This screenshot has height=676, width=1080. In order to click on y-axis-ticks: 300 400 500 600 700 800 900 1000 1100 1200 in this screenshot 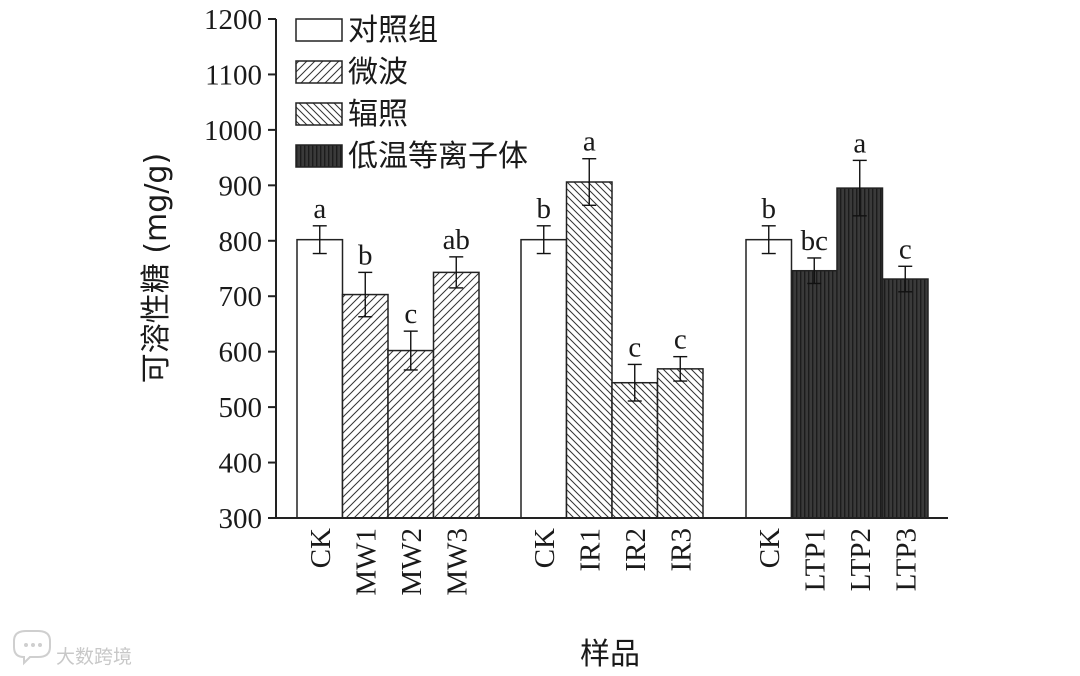, I will do `click(240, 269)`.